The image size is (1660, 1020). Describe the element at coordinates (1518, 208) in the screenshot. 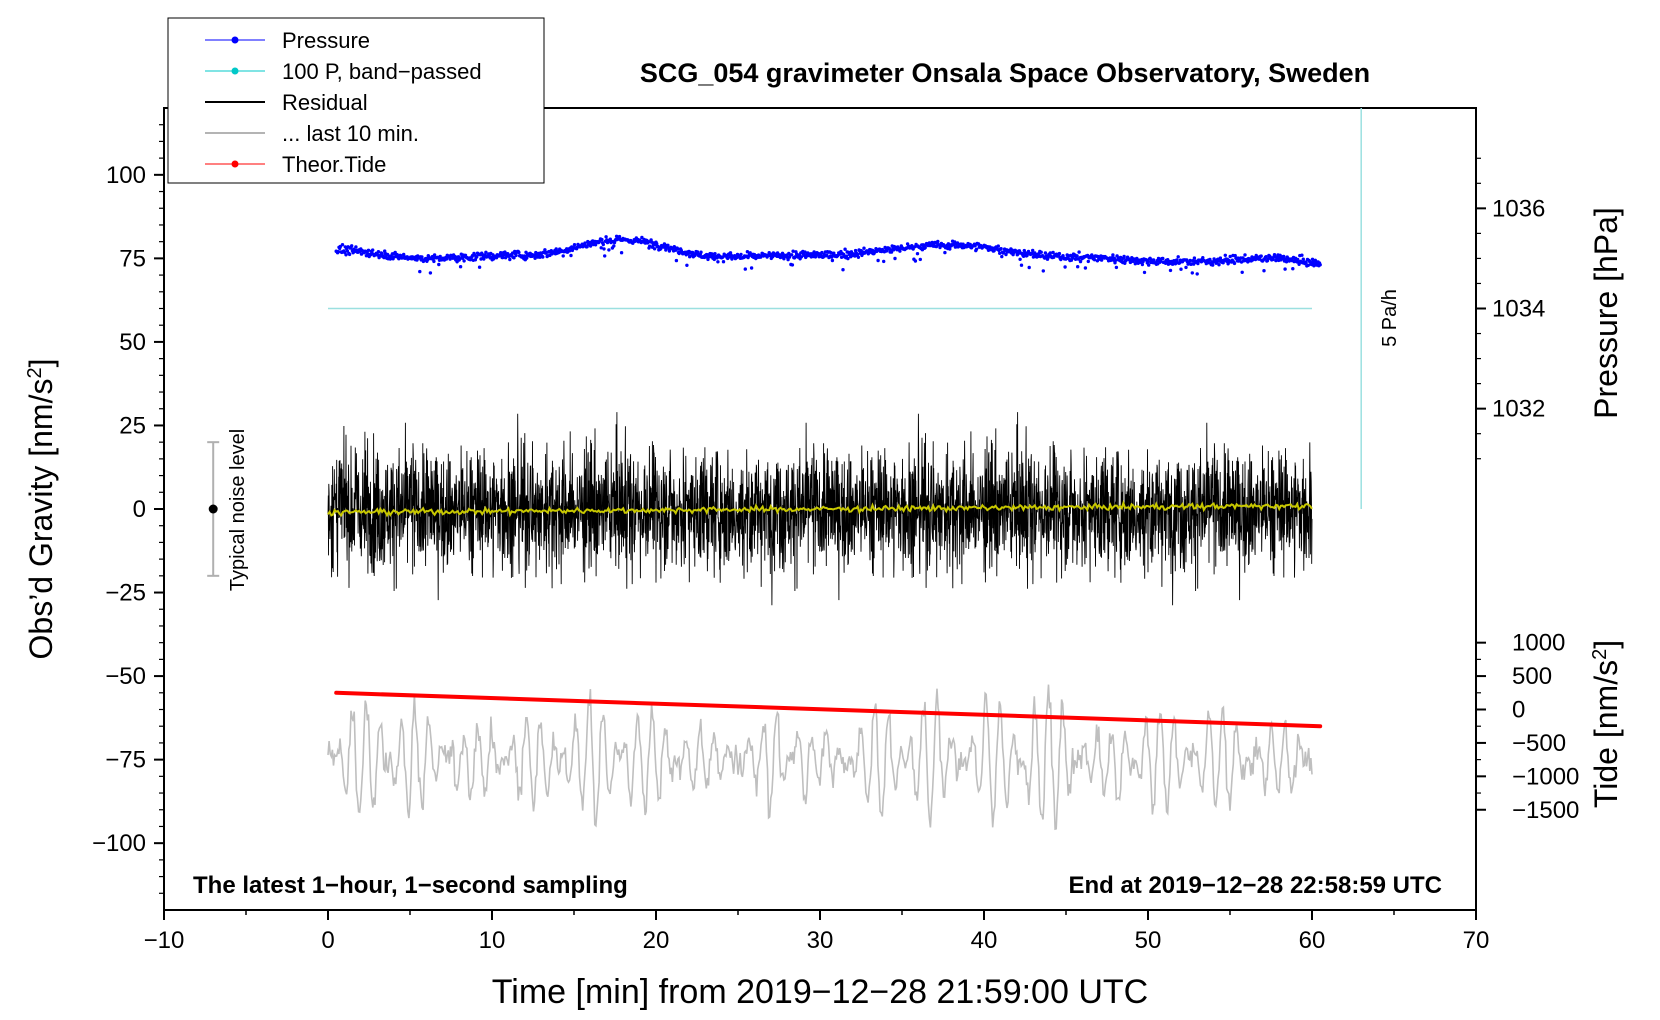

I see `pressure-tick-label: 1036` at that location.